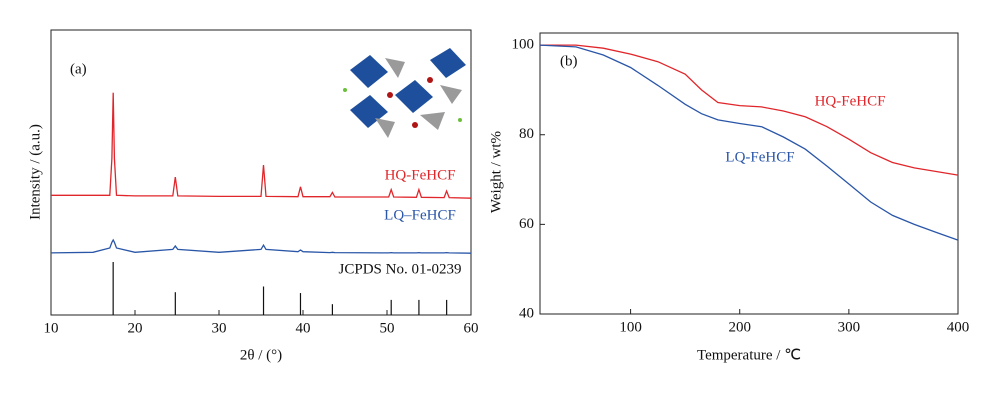  What do you see at coordinates (849, 327) in the screenshot?
I see `x-tick-label: 300` at bounding box center [849, 327].